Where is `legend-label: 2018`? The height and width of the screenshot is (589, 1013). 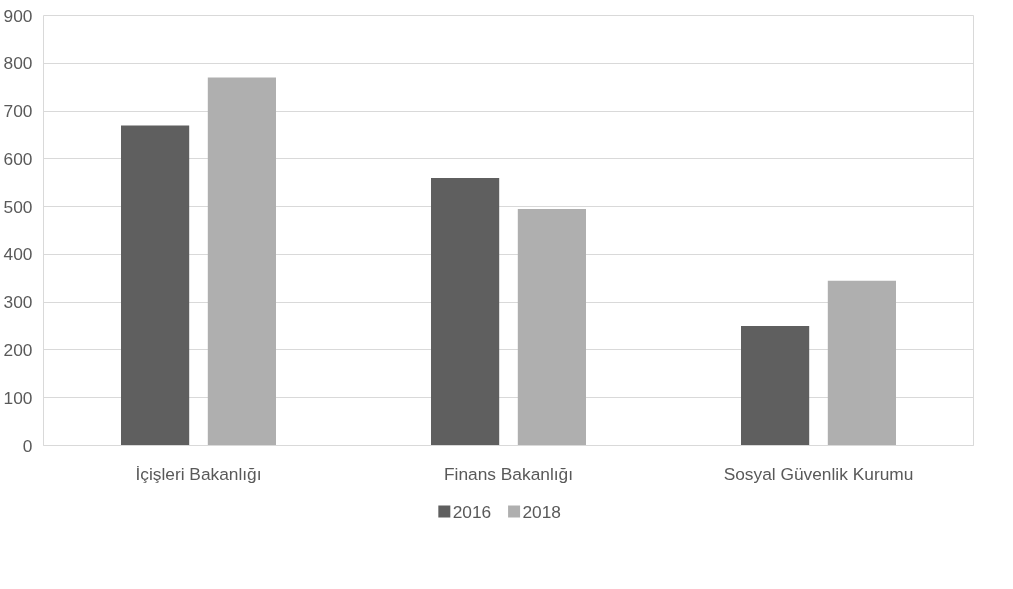
legend-label: 2018 is located at coordinates (542, 511).